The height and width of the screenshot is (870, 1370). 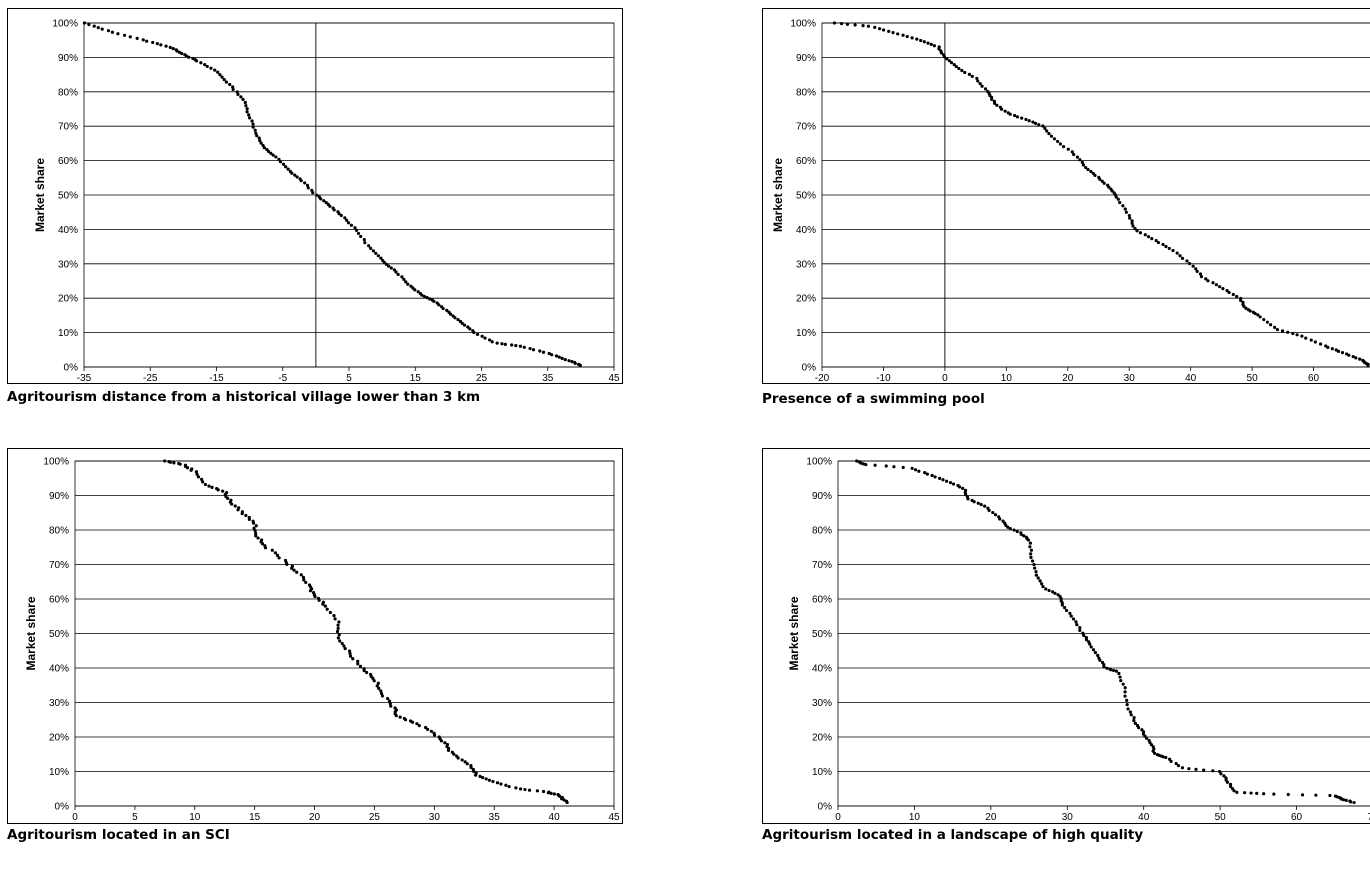 I want to click on y-tick-label: 30%, so click(x=806, y=264).